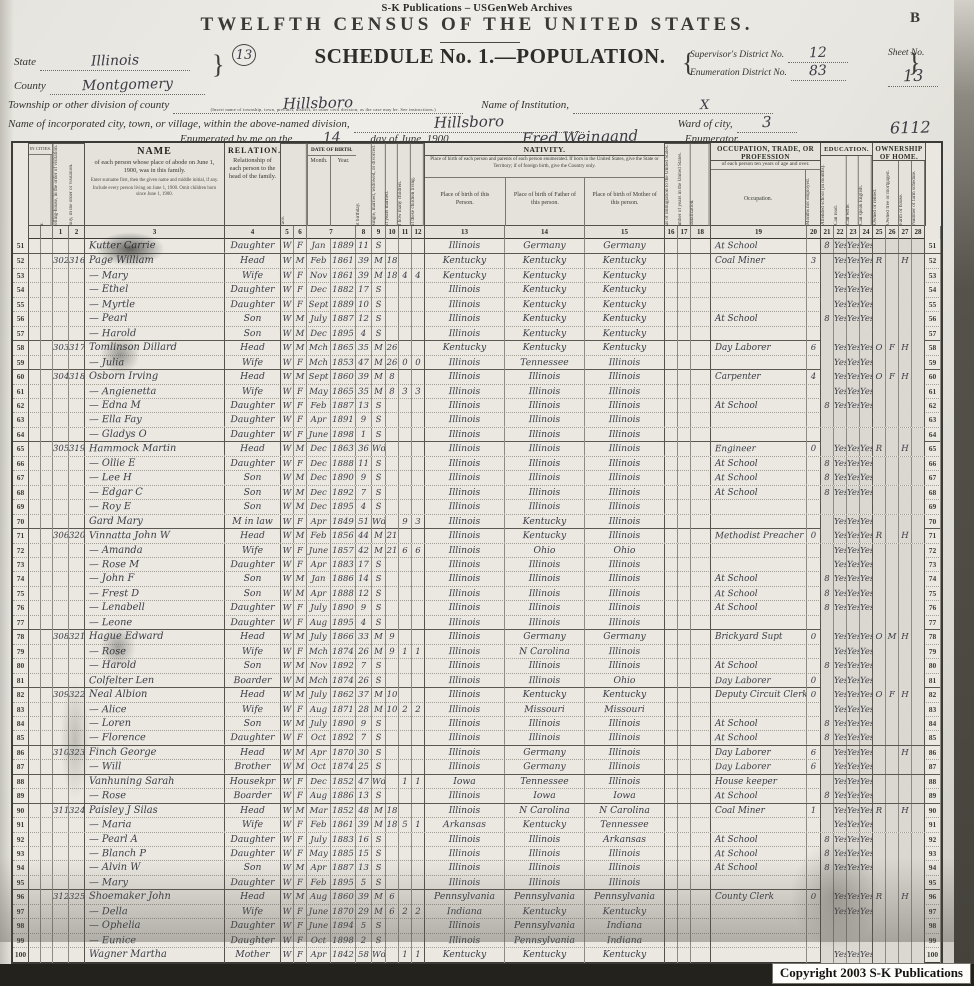  Describe the element at coordinates (827, 868) in the screenshot. I see `cell-sch: 8` at that location.